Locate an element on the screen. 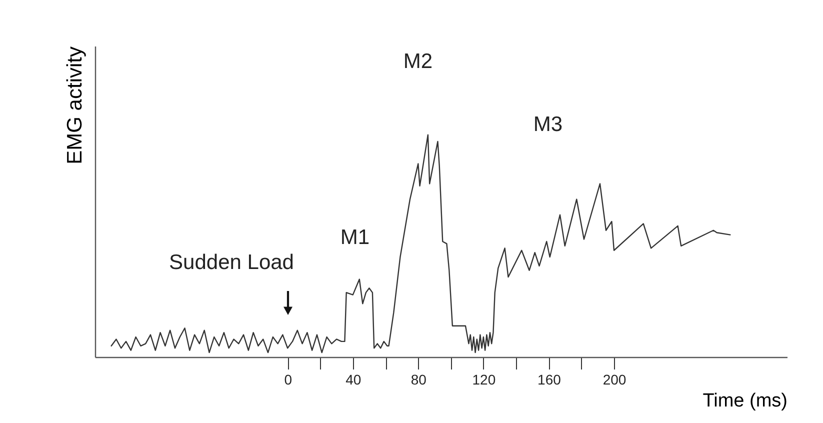 The height and width of the screenshot is (423, 823). x-tick-label: 80 is located at coordinates (418, 380).